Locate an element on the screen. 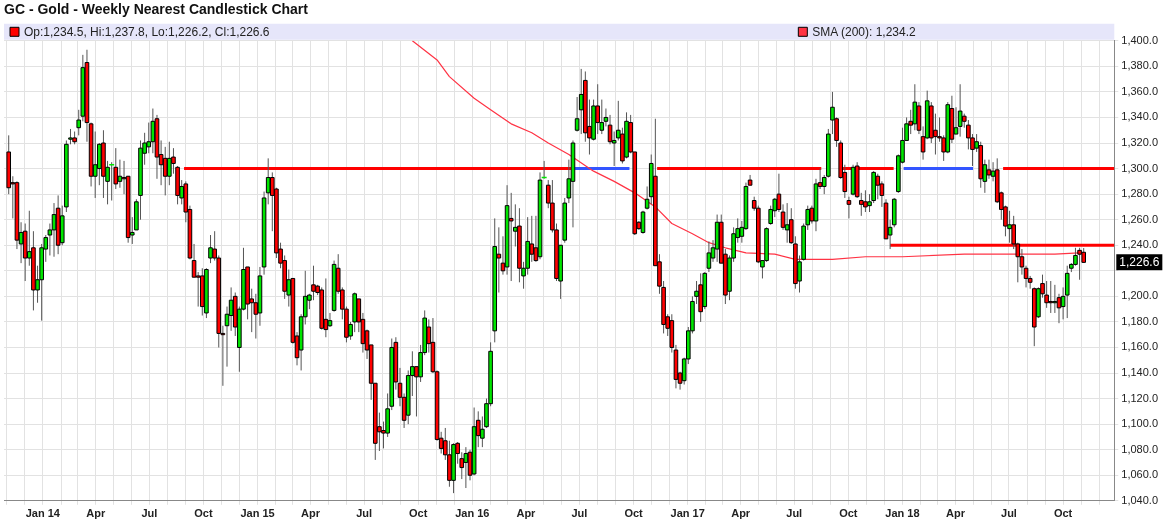  y-tick-label: 1,200.0 is located at coordinates (1139, 295).